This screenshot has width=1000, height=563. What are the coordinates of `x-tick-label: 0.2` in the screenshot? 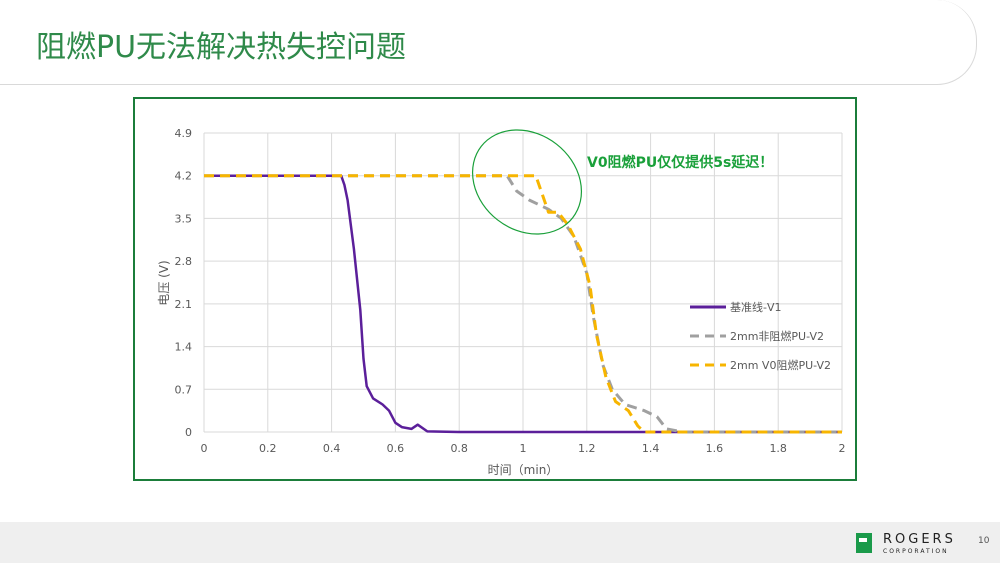 It's located at (268, 448).